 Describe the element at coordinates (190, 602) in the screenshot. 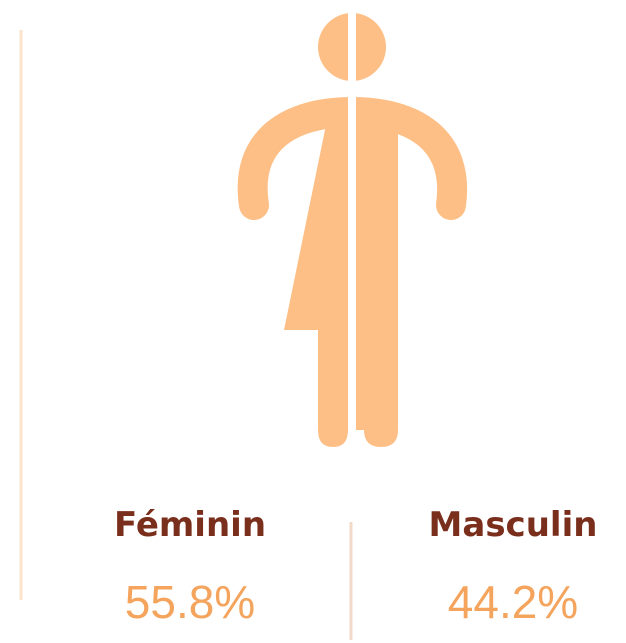

I see `female-value: 55.8%` at that location.